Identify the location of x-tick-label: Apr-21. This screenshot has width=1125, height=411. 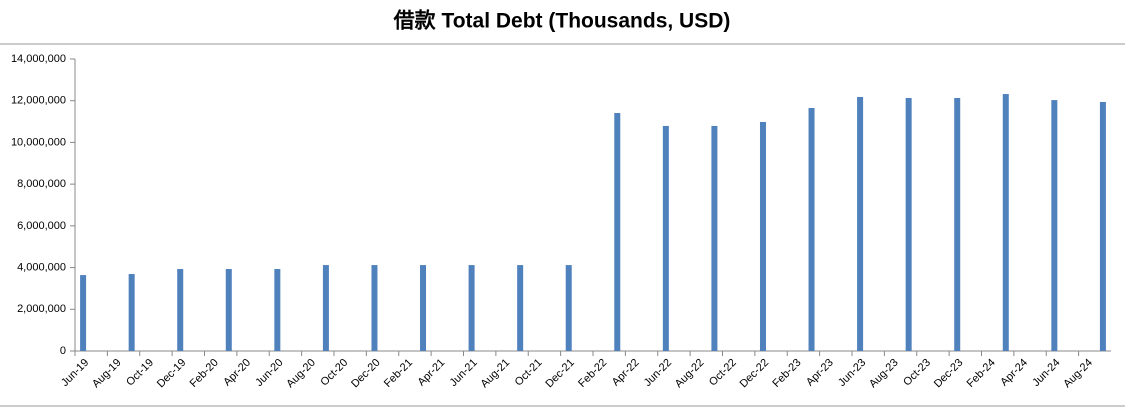
(432, 373).